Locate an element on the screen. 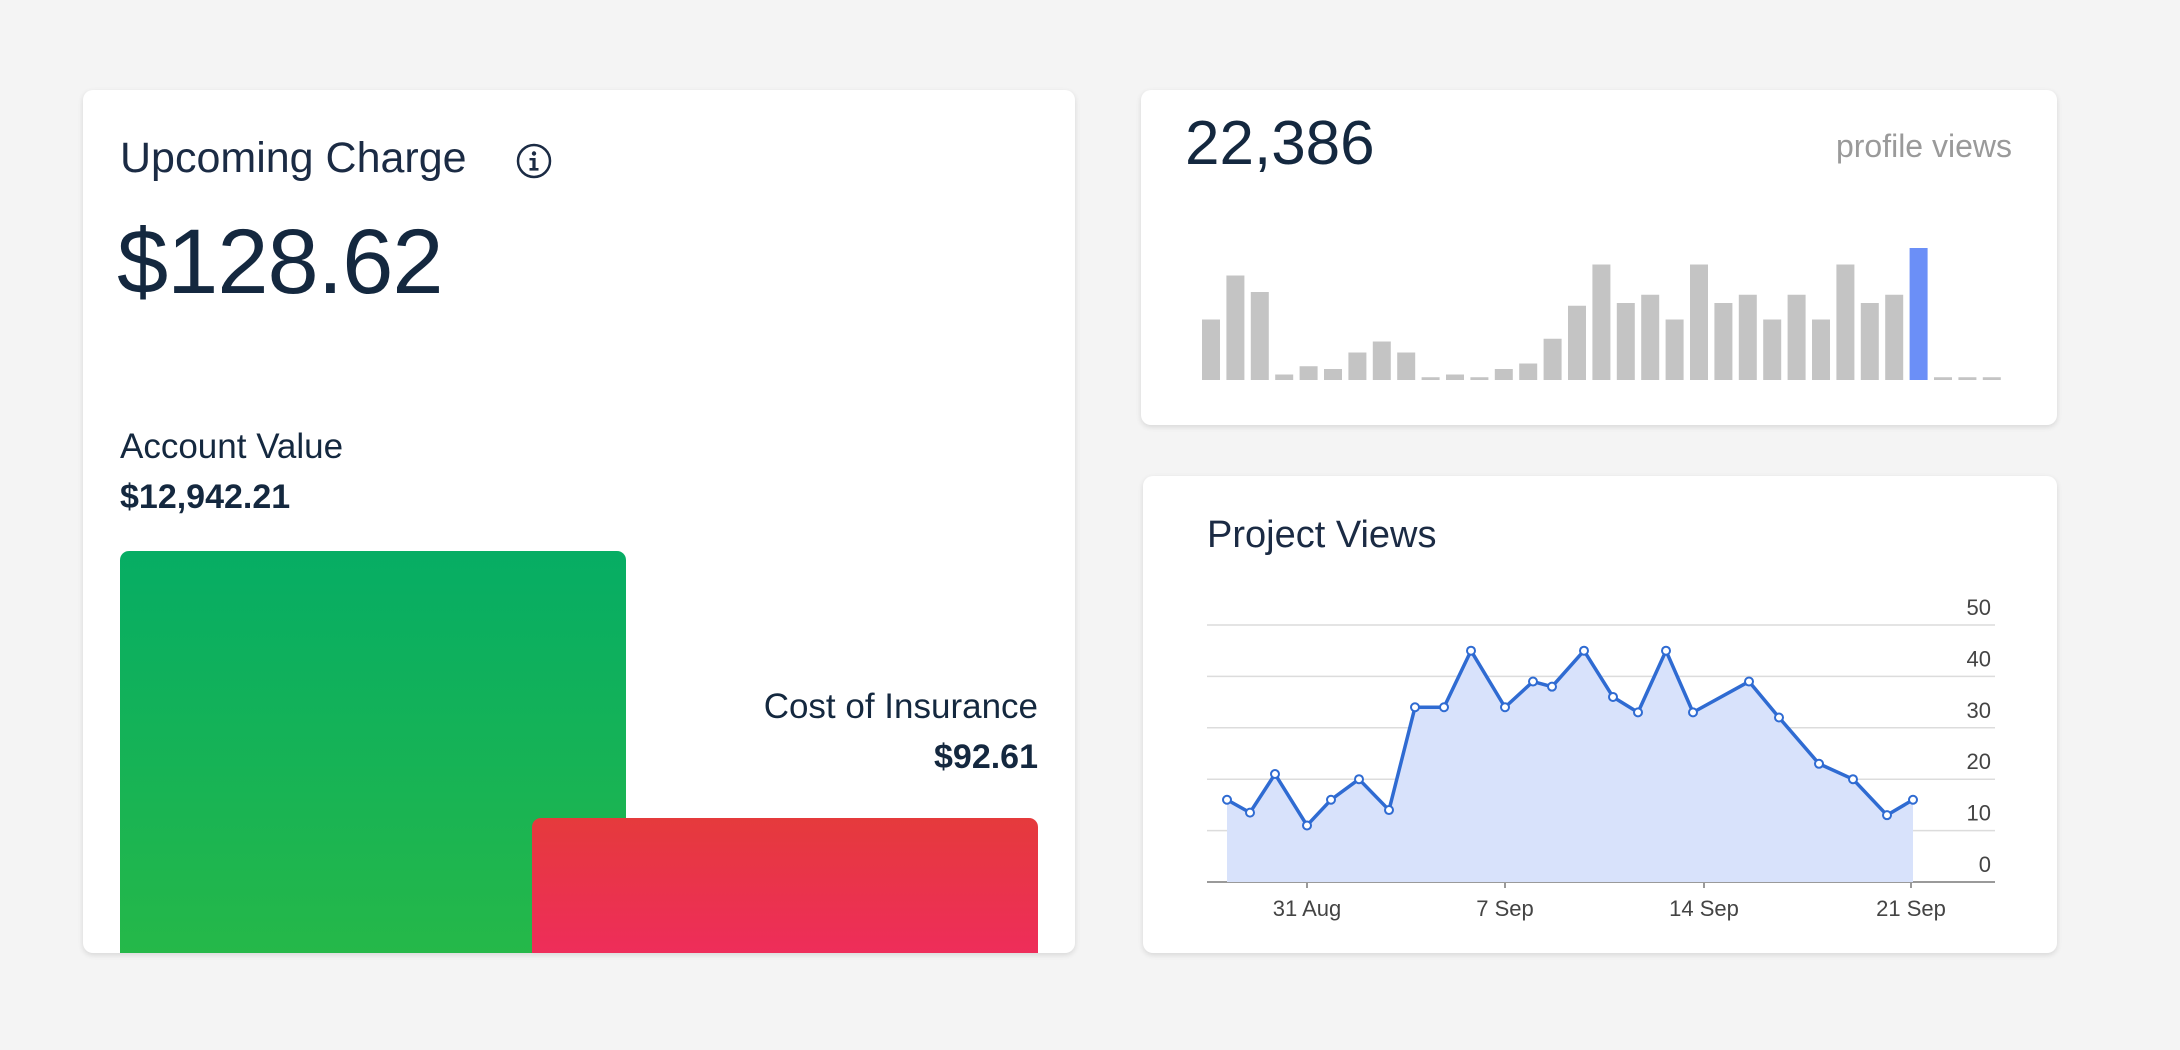  y-tick-label: 0 is located at coordinates (1985, 864).